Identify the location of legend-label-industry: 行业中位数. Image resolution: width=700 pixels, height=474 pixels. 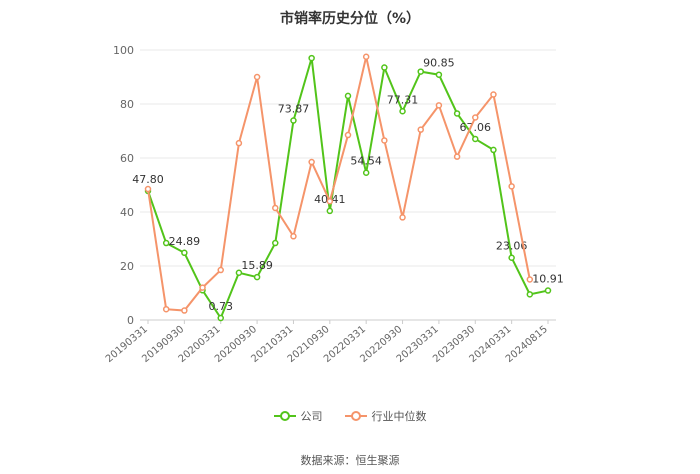
(399, 416).